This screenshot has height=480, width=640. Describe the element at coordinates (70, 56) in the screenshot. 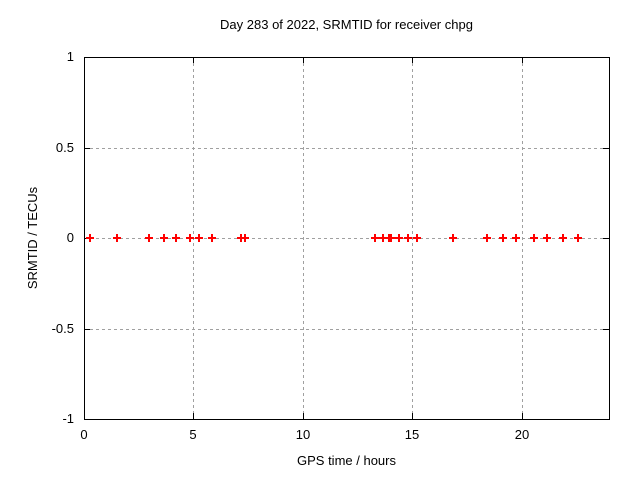

I see `y-tick-label: 1` at that location.